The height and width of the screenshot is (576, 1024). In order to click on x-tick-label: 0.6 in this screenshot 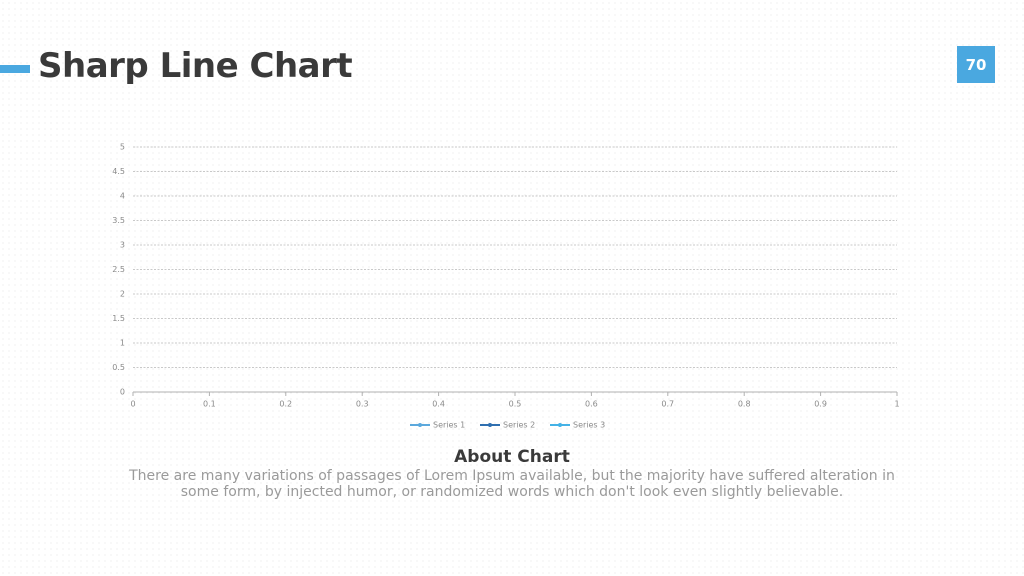, I will do `click(591, 404)`.